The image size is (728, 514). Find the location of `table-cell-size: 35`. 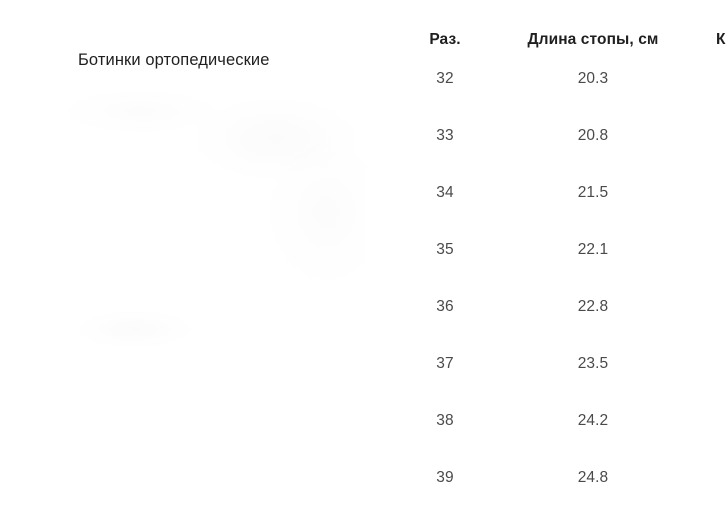

table-cell-size: 35 is located at coordinates (445, 249).